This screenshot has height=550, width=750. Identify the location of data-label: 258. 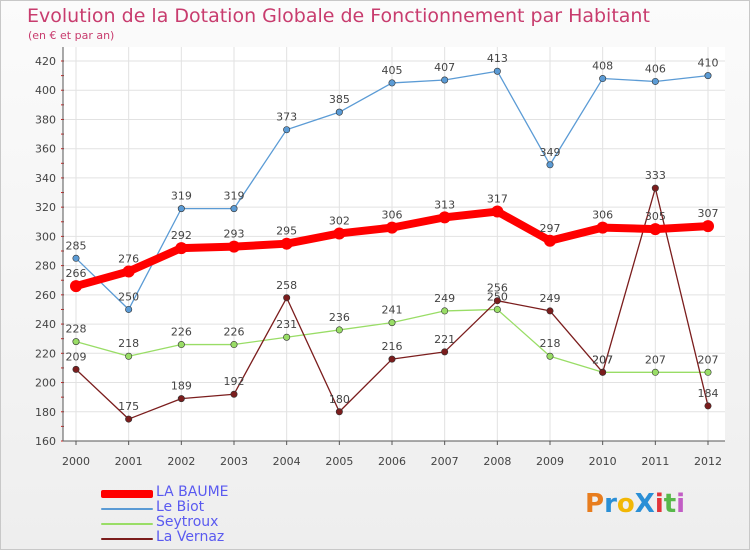
(286, 285).